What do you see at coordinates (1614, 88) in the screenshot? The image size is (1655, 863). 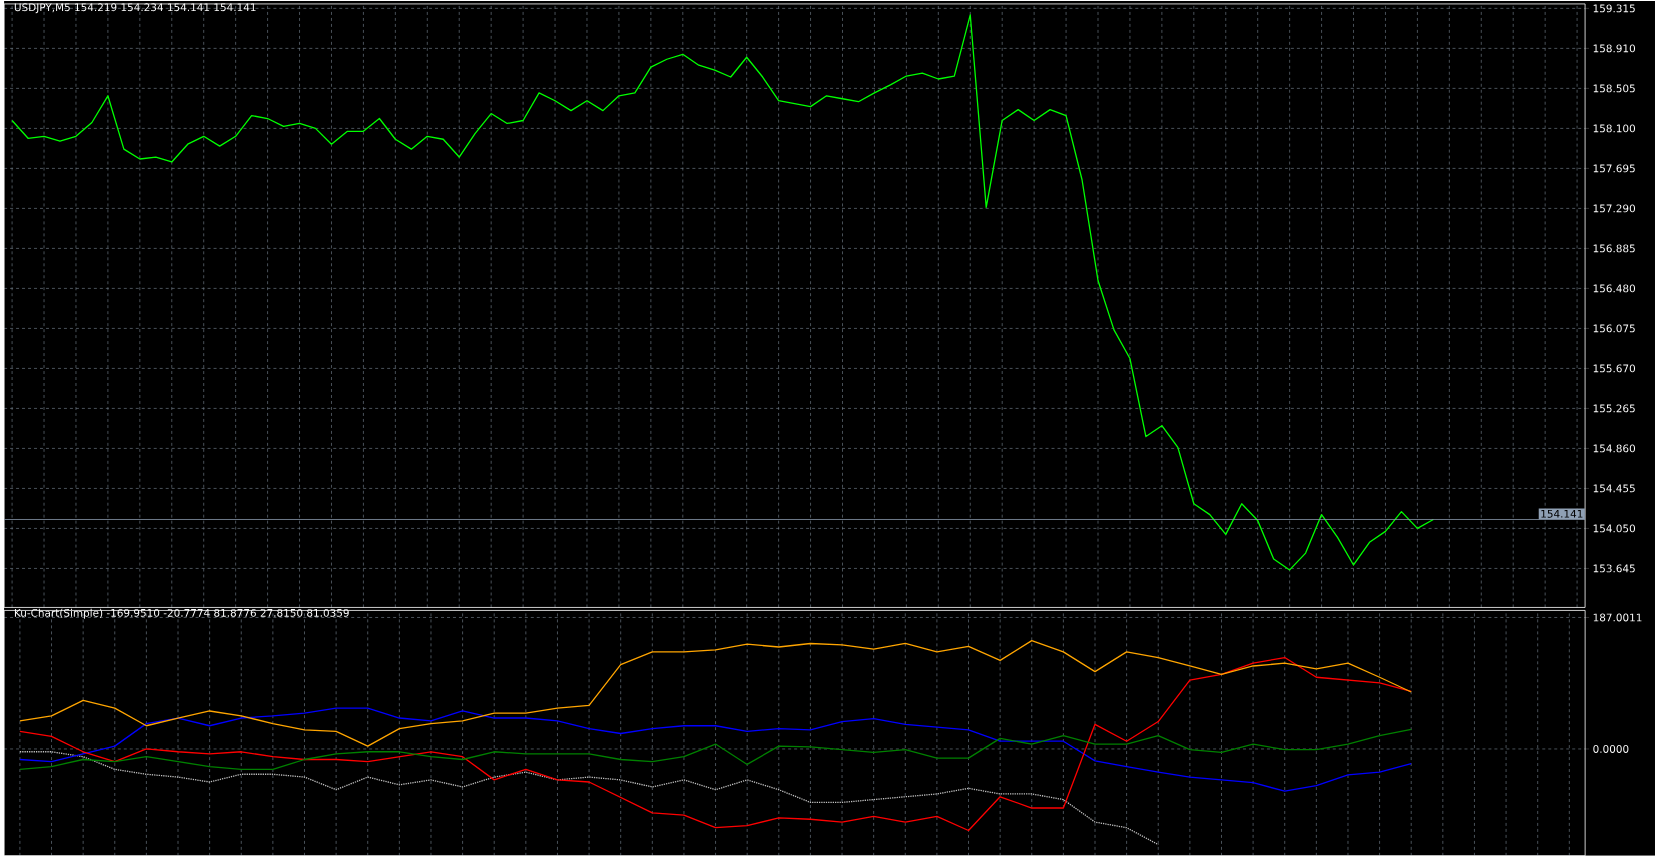 I see `y-tick-label: 158.505` at bounding box center [1614, 88].